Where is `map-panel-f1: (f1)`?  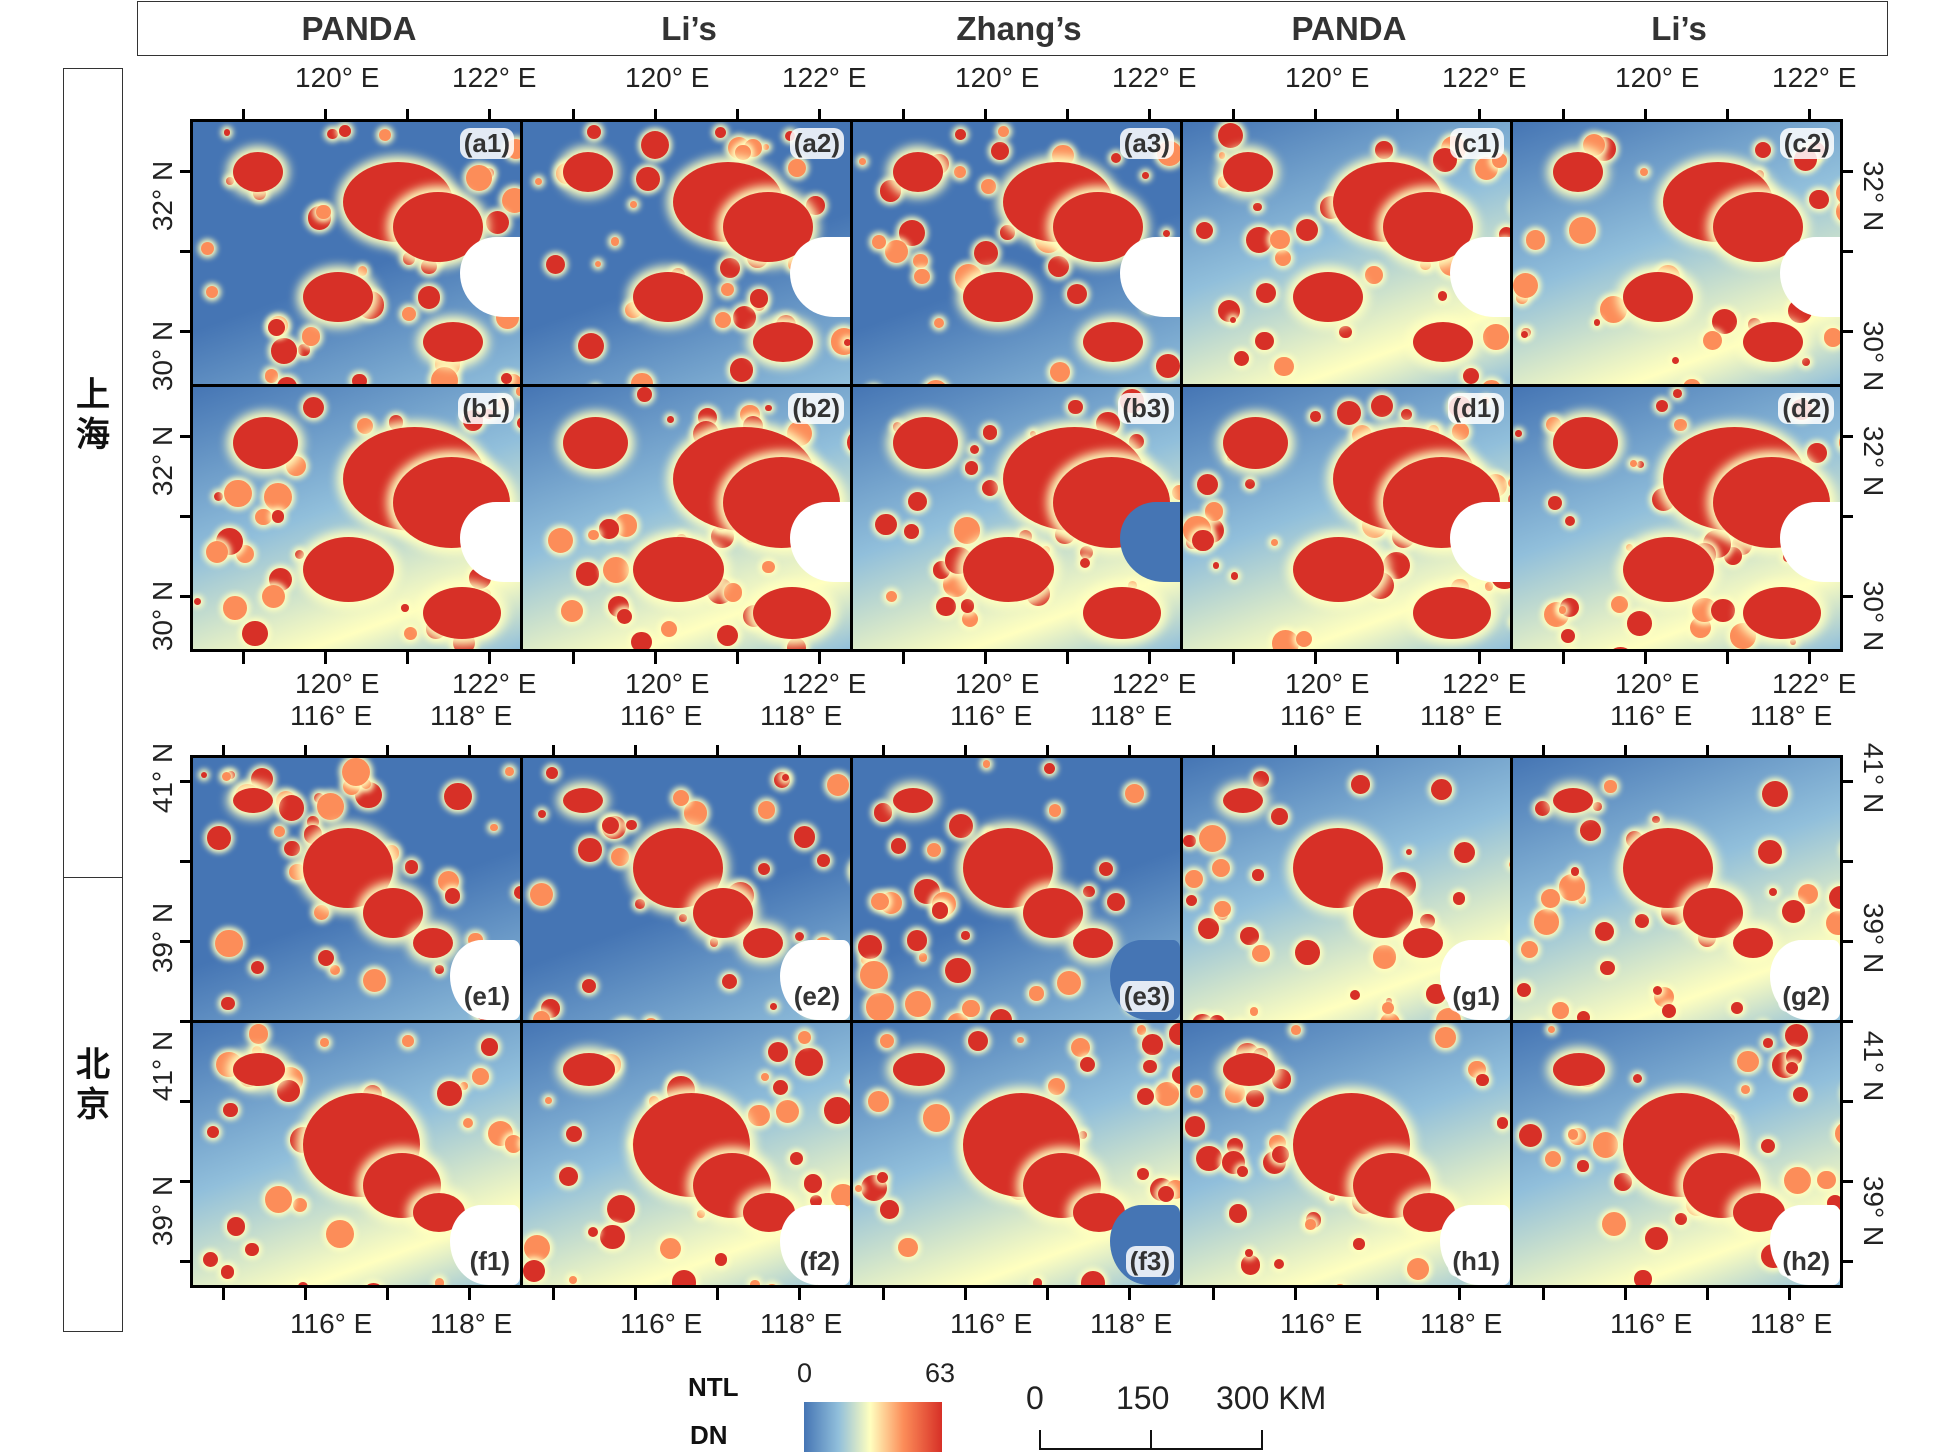 map-panel-f1: (f1) is located at coordinates (356, 1154).